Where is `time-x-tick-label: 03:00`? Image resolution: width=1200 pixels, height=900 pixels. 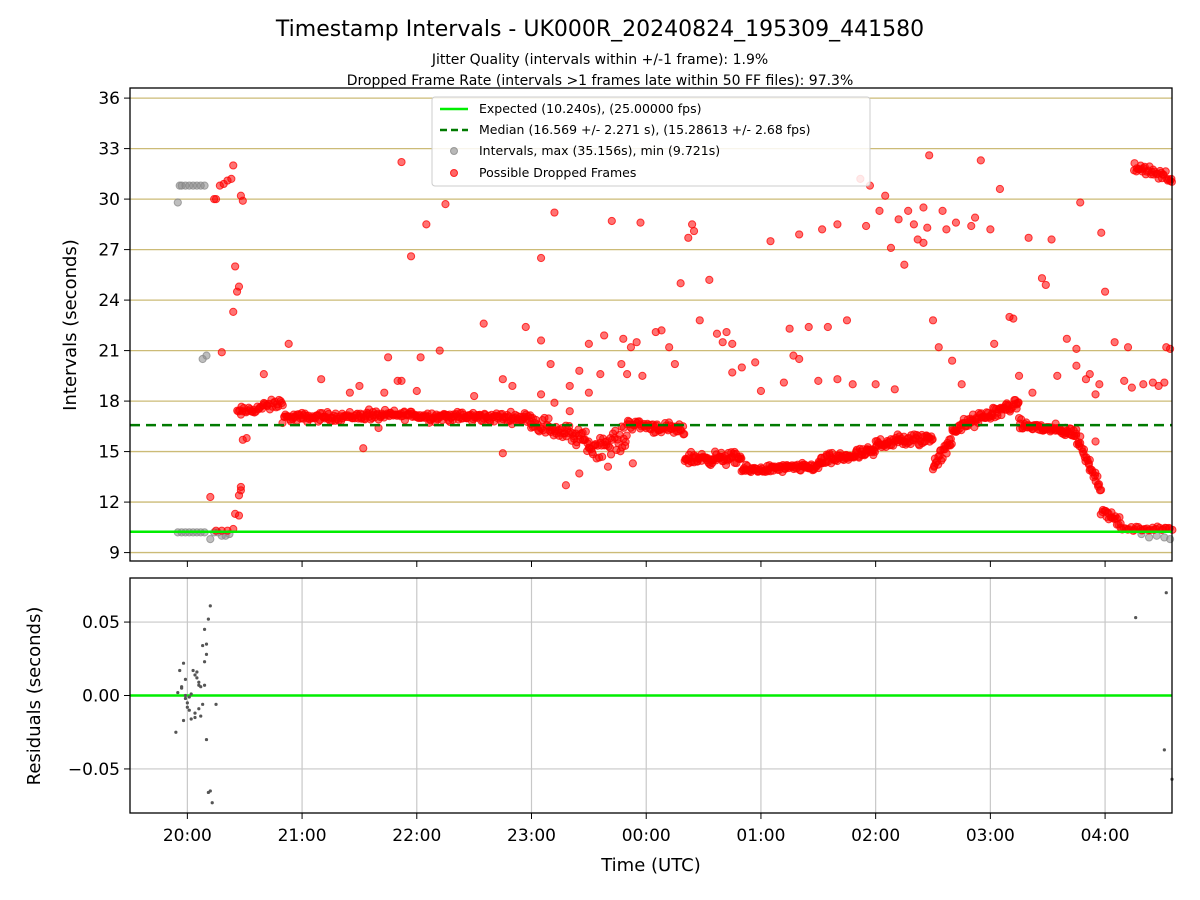 time-x-tick-label: 03:00 is located at coordinates (990, 836).